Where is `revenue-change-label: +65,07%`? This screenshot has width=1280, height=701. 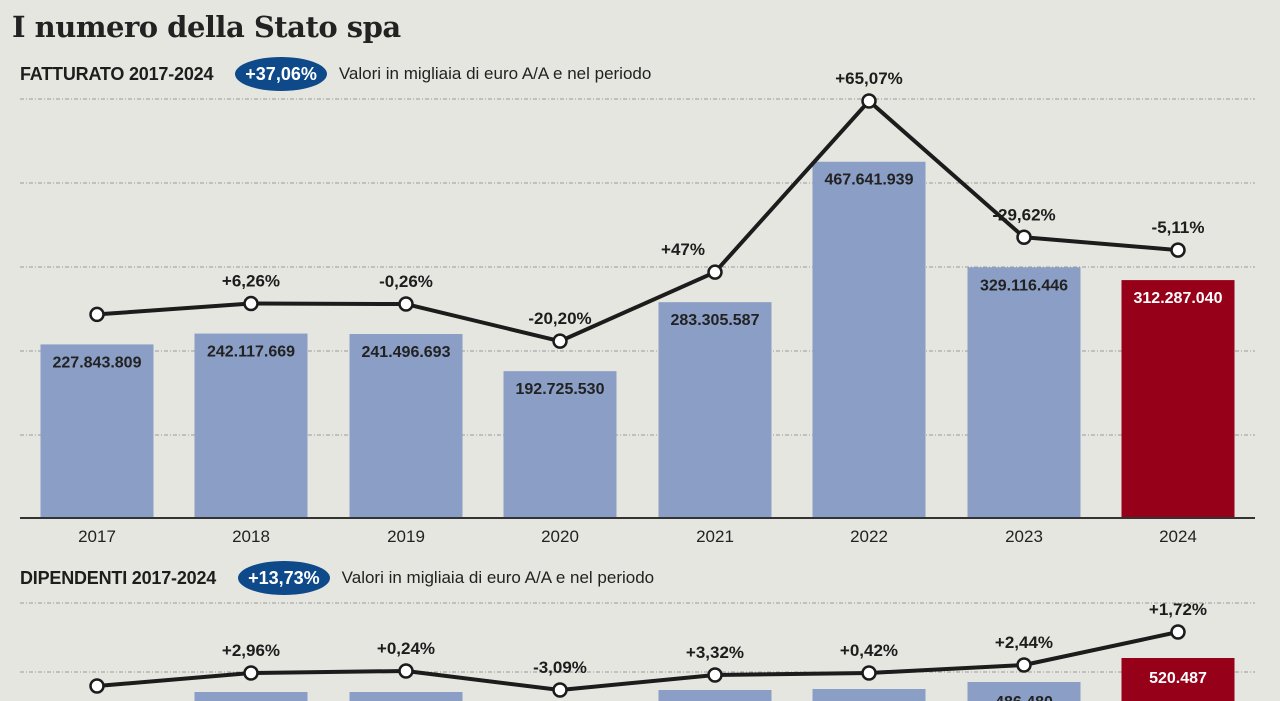
revenue-change-label: +65,07% is located at coordinates (869, 78).